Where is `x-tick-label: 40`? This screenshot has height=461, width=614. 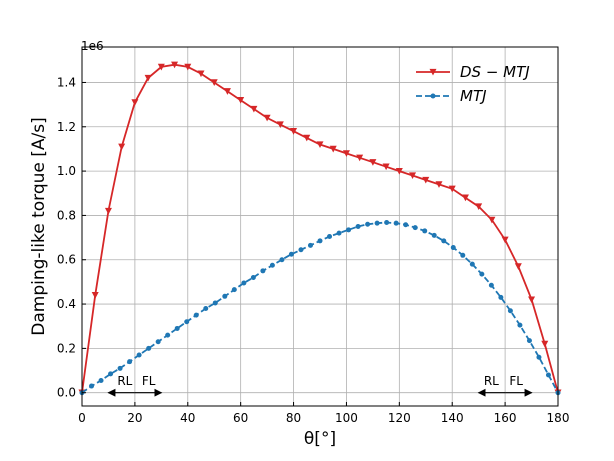
x-tick-label: 40 is located at coordinates (187, 418).